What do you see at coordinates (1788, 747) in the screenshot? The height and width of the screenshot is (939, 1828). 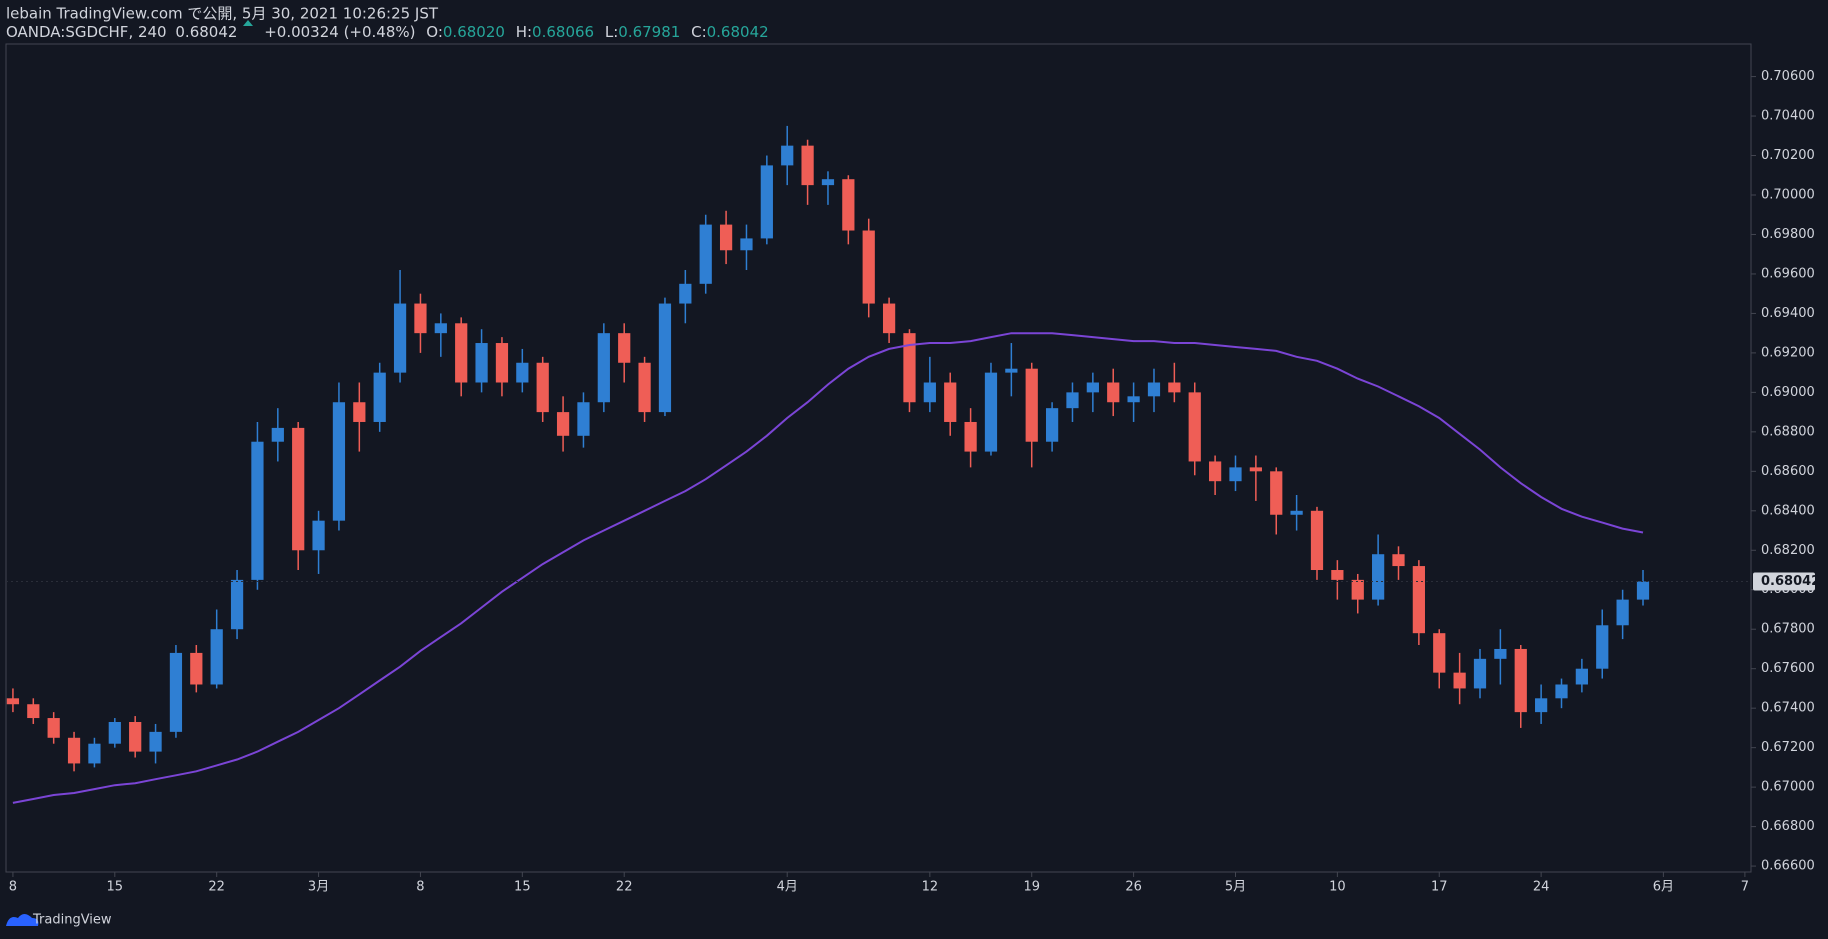 I see `y-tick-label: 0.67200` at bounding box center [1788, 747].